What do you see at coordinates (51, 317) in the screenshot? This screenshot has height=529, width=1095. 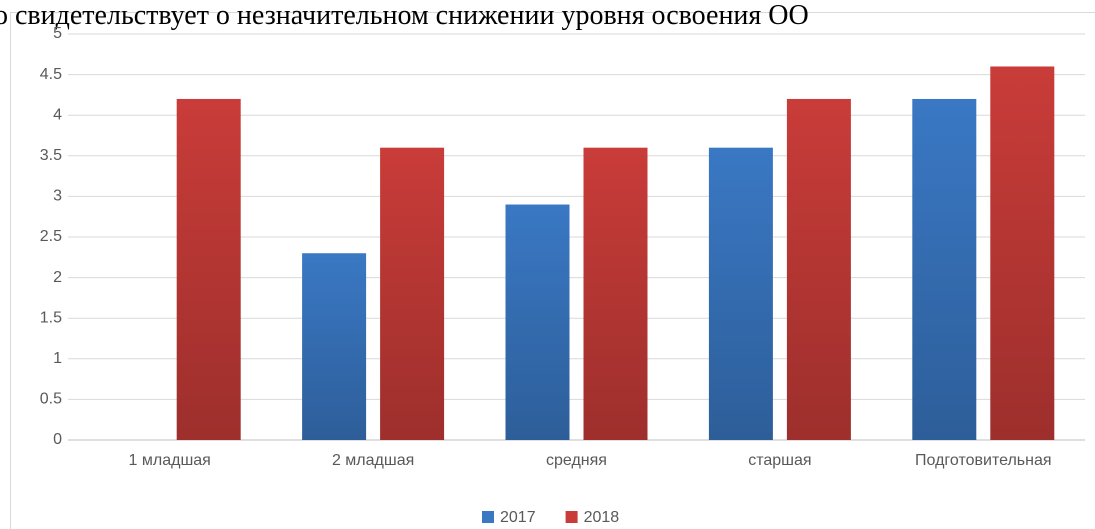 I see `y-tick-label: 1.5` at bounding box center [51, 317].